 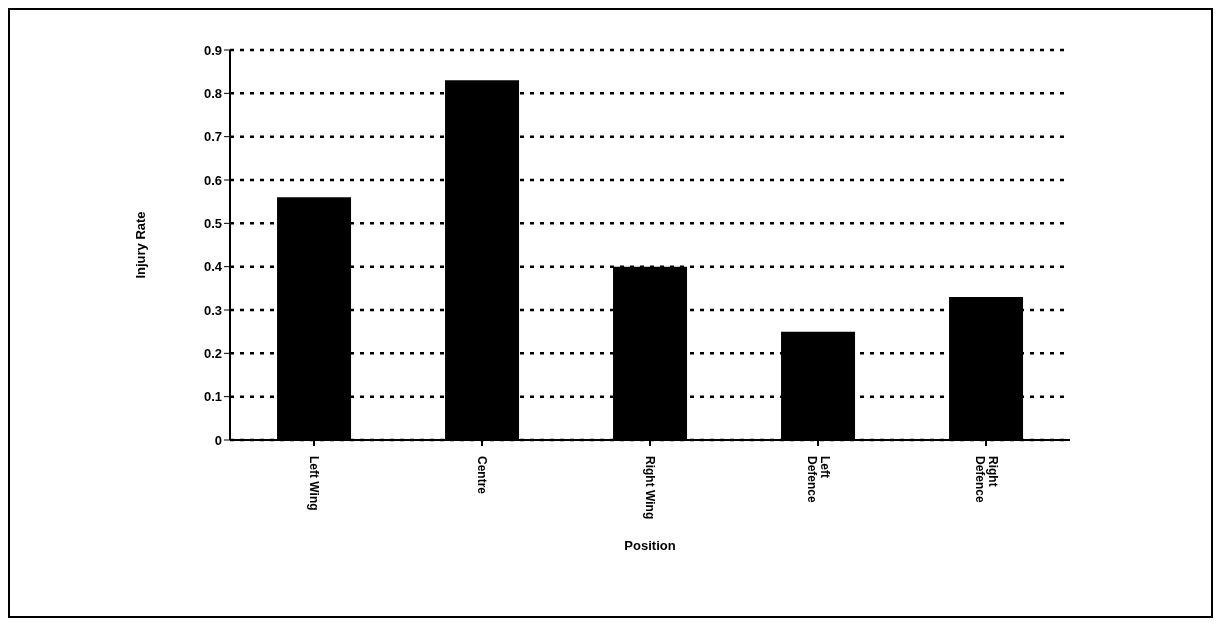 I want to click on y-tick-label: 0.4, so click(x=213, y=267).